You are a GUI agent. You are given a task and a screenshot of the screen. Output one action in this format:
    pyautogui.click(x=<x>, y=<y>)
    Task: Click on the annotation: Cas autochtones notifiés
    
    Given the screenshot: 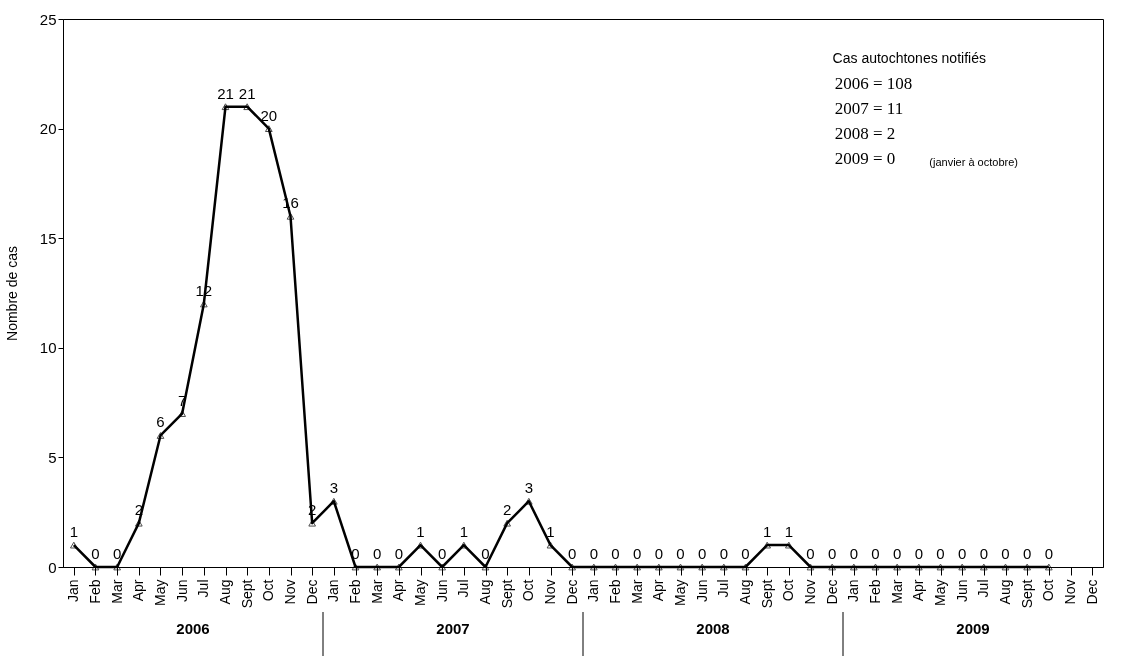 What is the action you would take?
    pyautogui.click(x=909, y=58)
    